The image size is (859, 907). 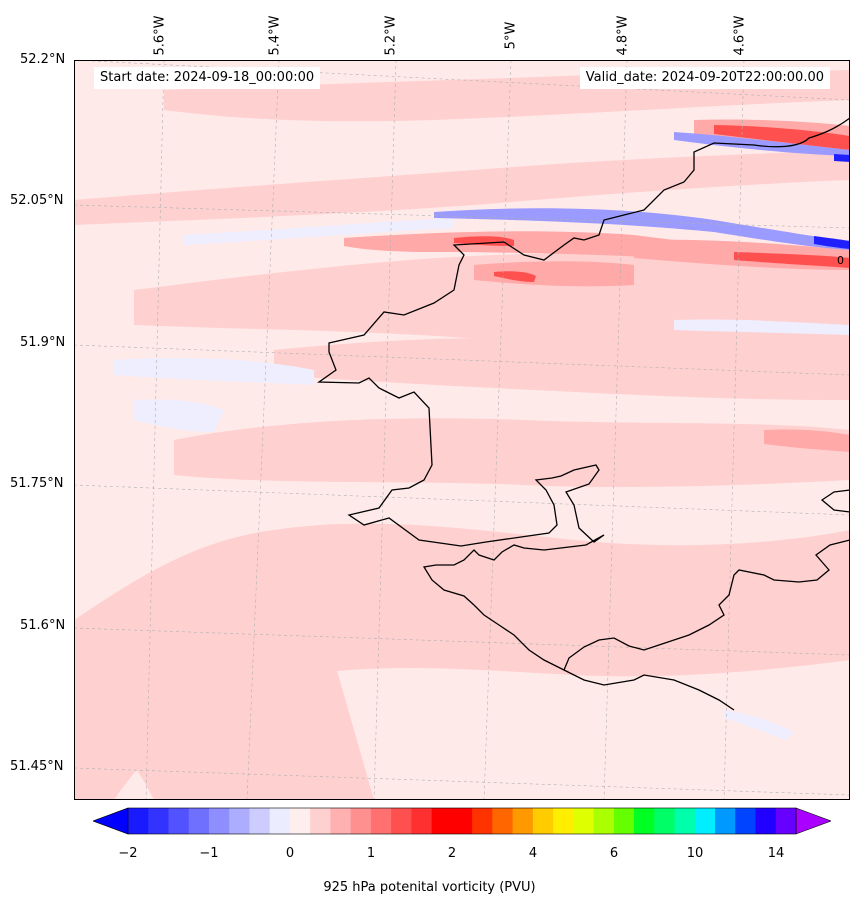 What do you see at coordinates (275, 35) in the screenshot?
I see `lon-tick-label: 5.4°W` at bounding box center [275, 35].